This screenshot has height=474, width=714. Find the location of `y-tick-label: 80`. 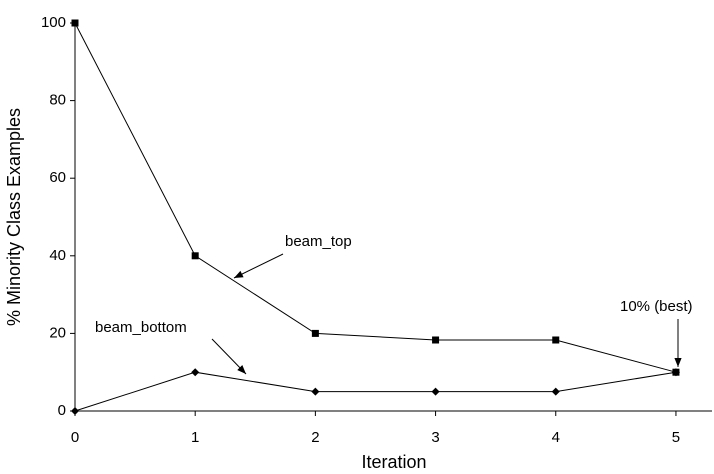

y-tick-label: 80 is located at coordinates (57, 100).